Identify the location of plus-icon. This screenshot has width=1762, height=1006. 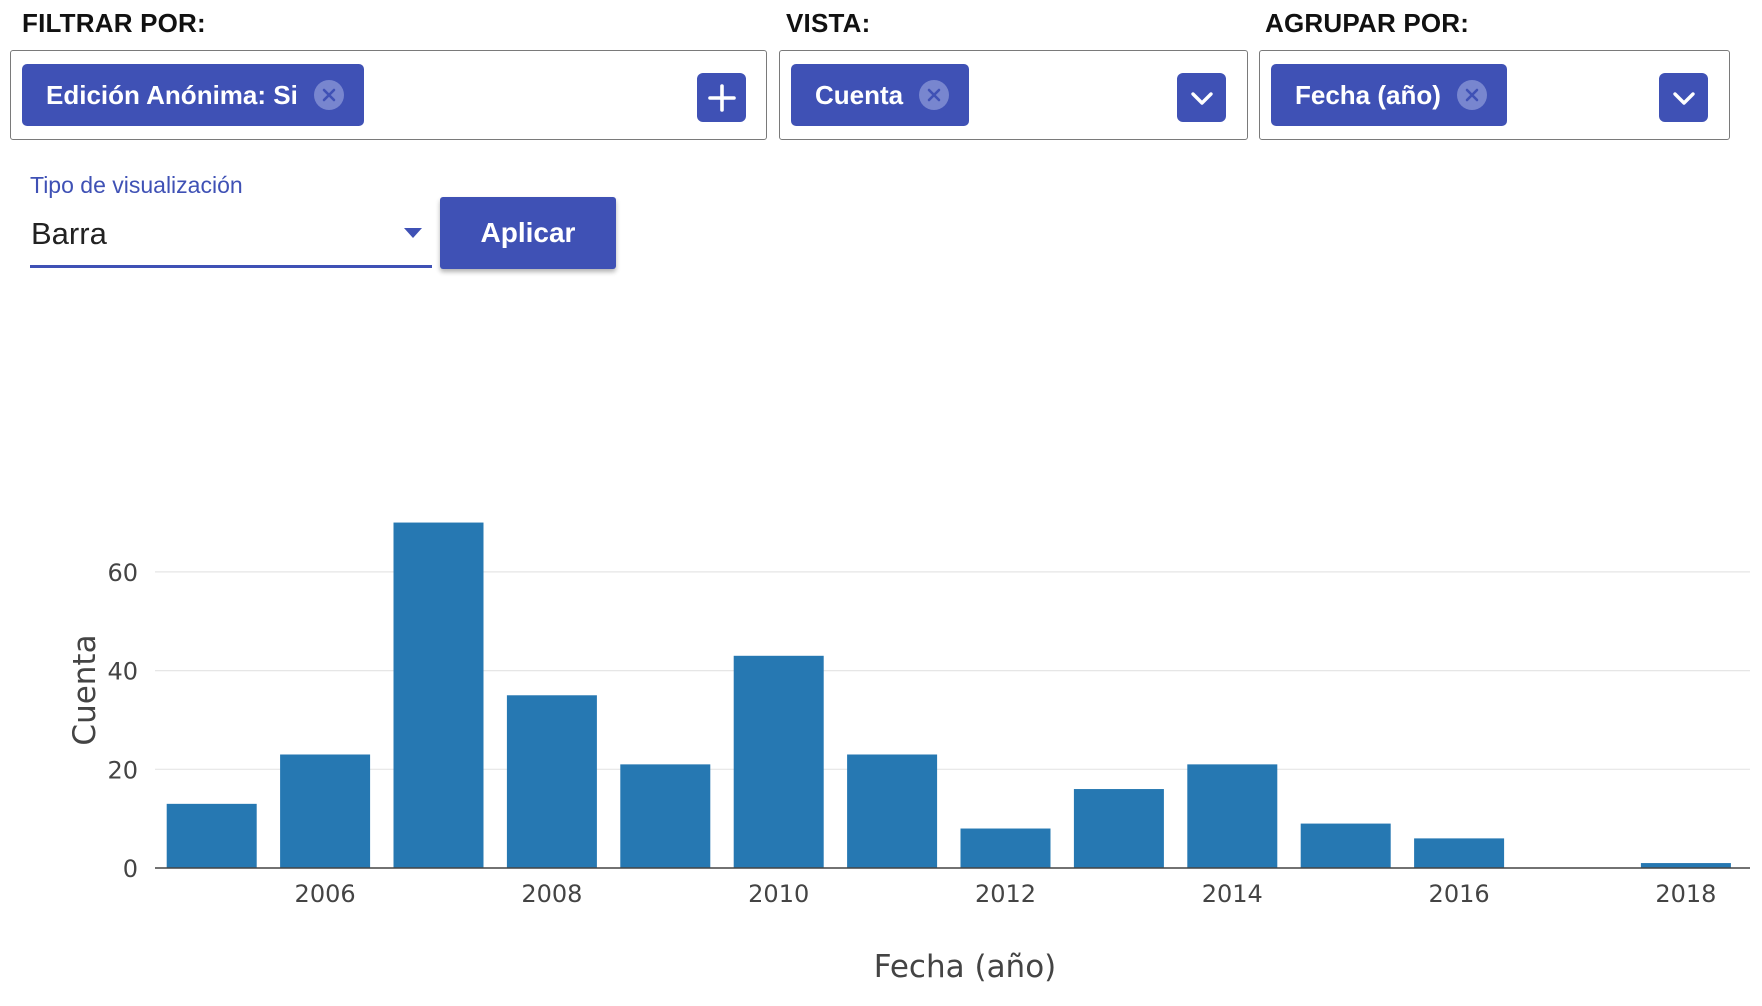
(721, 97).